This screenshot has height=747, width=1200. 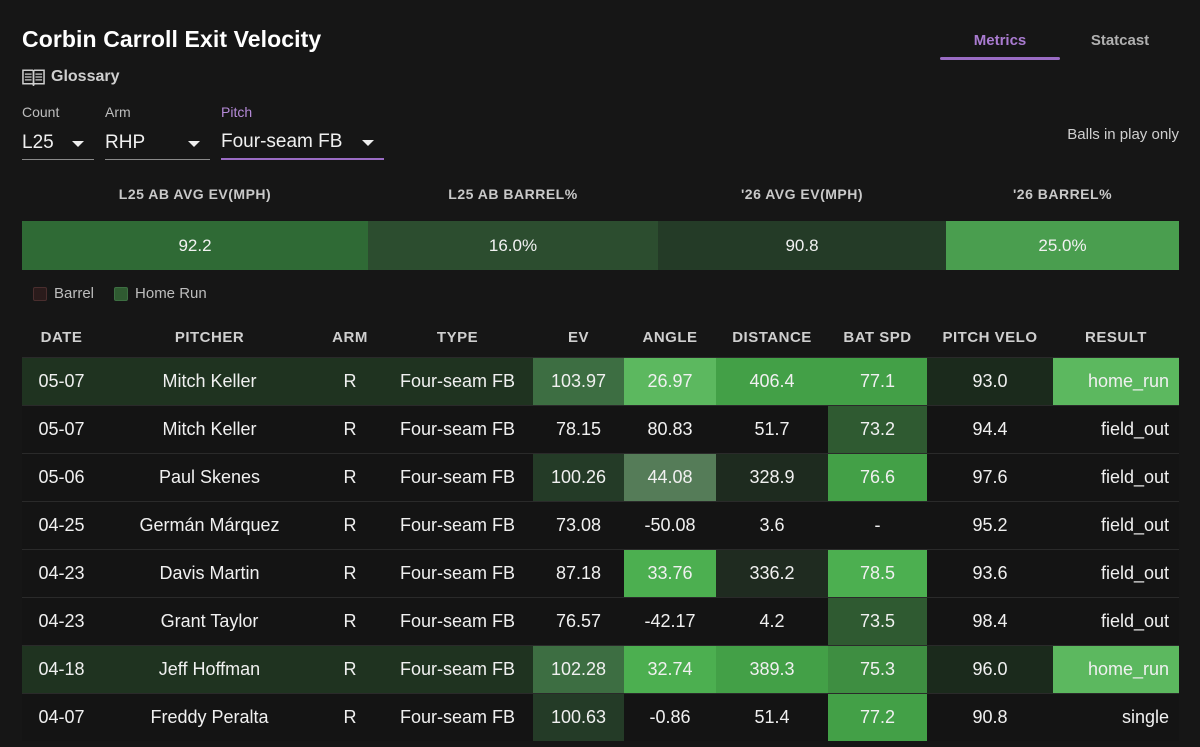 I want to click on glossary-link: Glossary, so click(x=70, y=77).